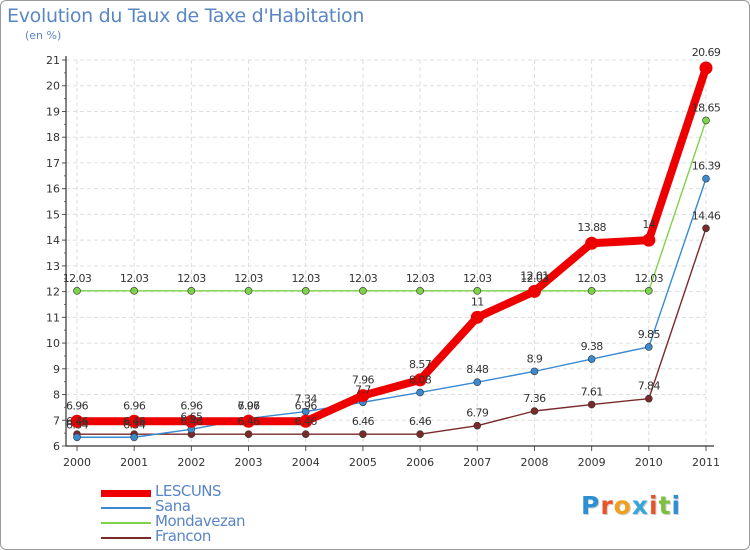 The width and height of the screenshot is (750, 550). Describe the element at coordinates (534, 398) in the screenshot. I see `data-label-francon: 7.36` at that location.